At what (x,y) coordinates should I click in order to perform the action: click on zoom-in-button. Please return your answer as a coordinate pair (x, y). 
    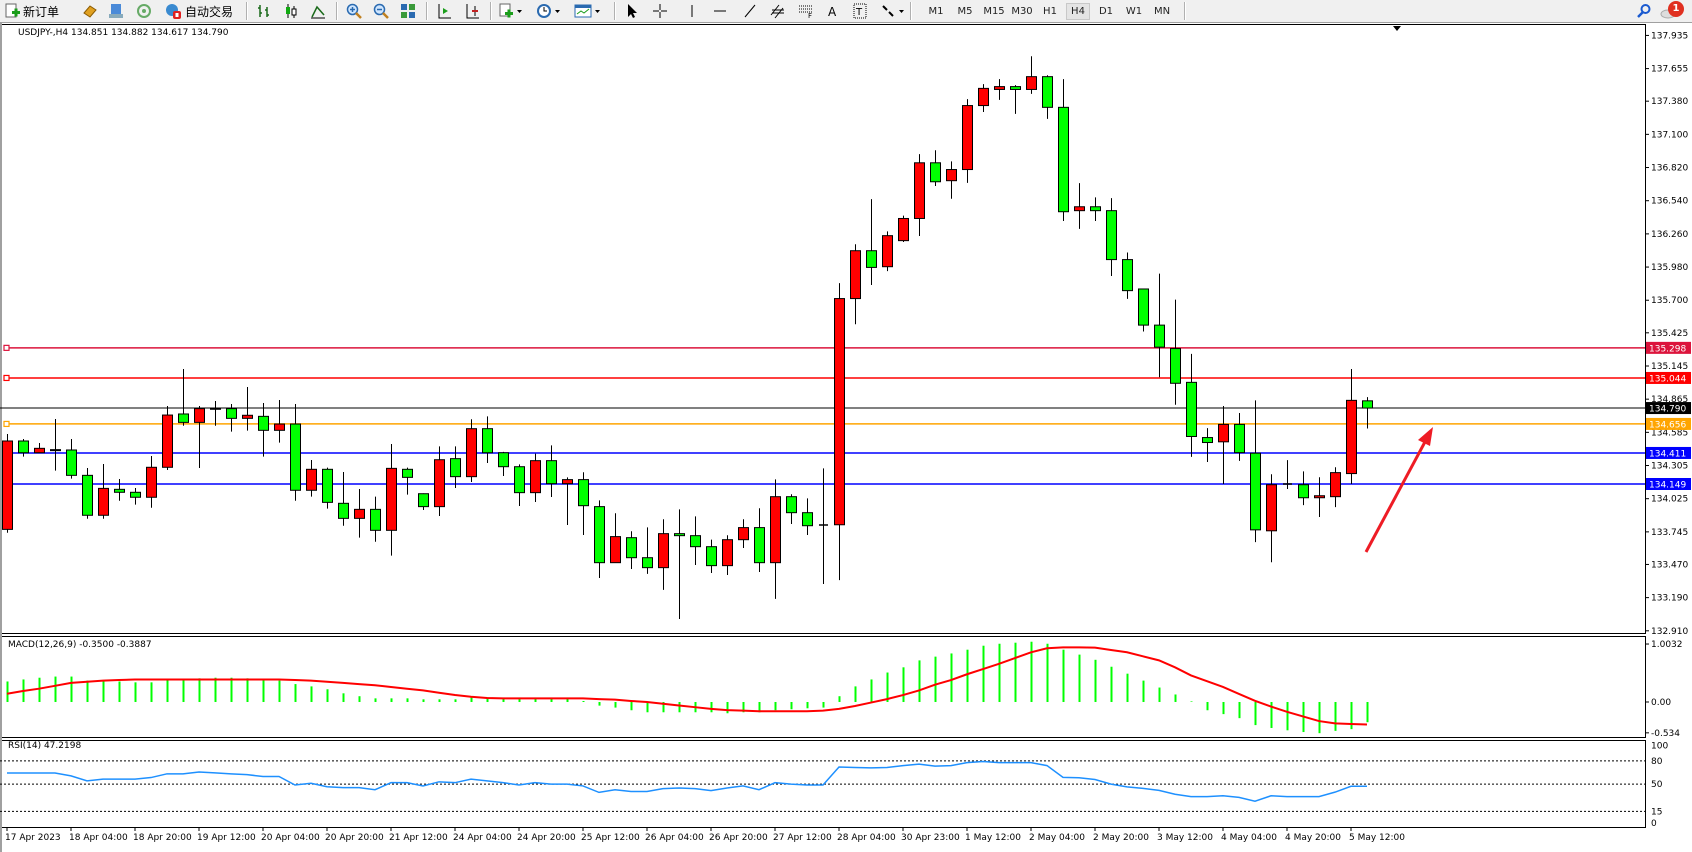
    Looking at the image, I should click on (354, 11).